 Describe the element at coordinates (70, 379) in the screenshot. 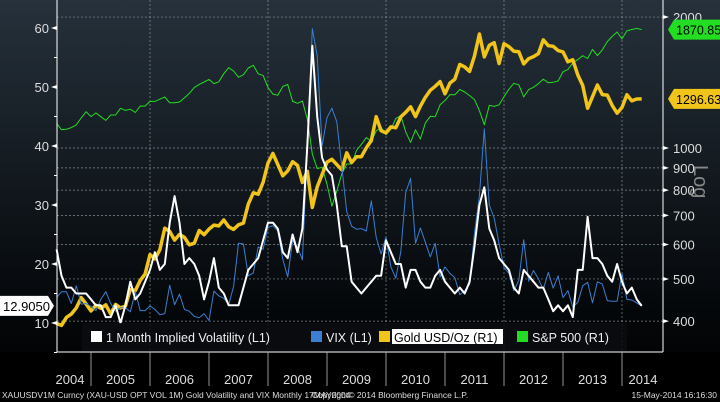

I see `x-tick-label: 2004` at that location.